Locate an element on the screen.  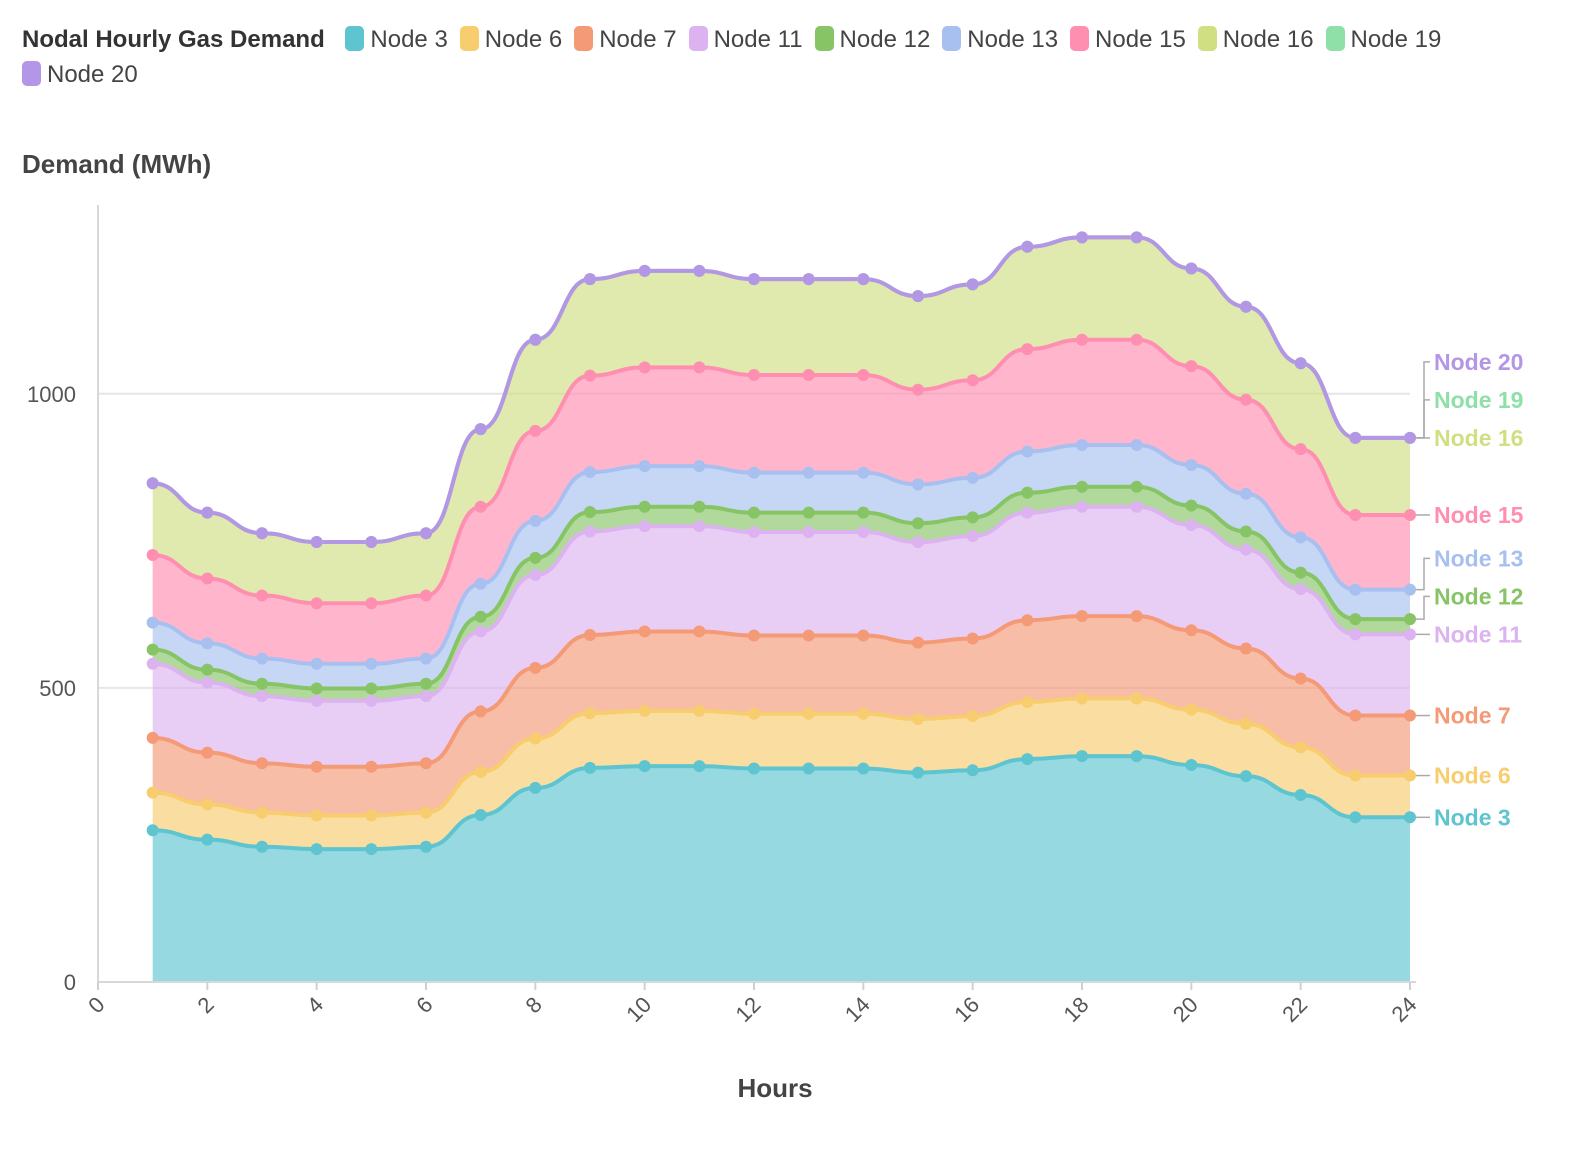
legend-item-node-3: Node 3 is located at coordinates (396, 39).